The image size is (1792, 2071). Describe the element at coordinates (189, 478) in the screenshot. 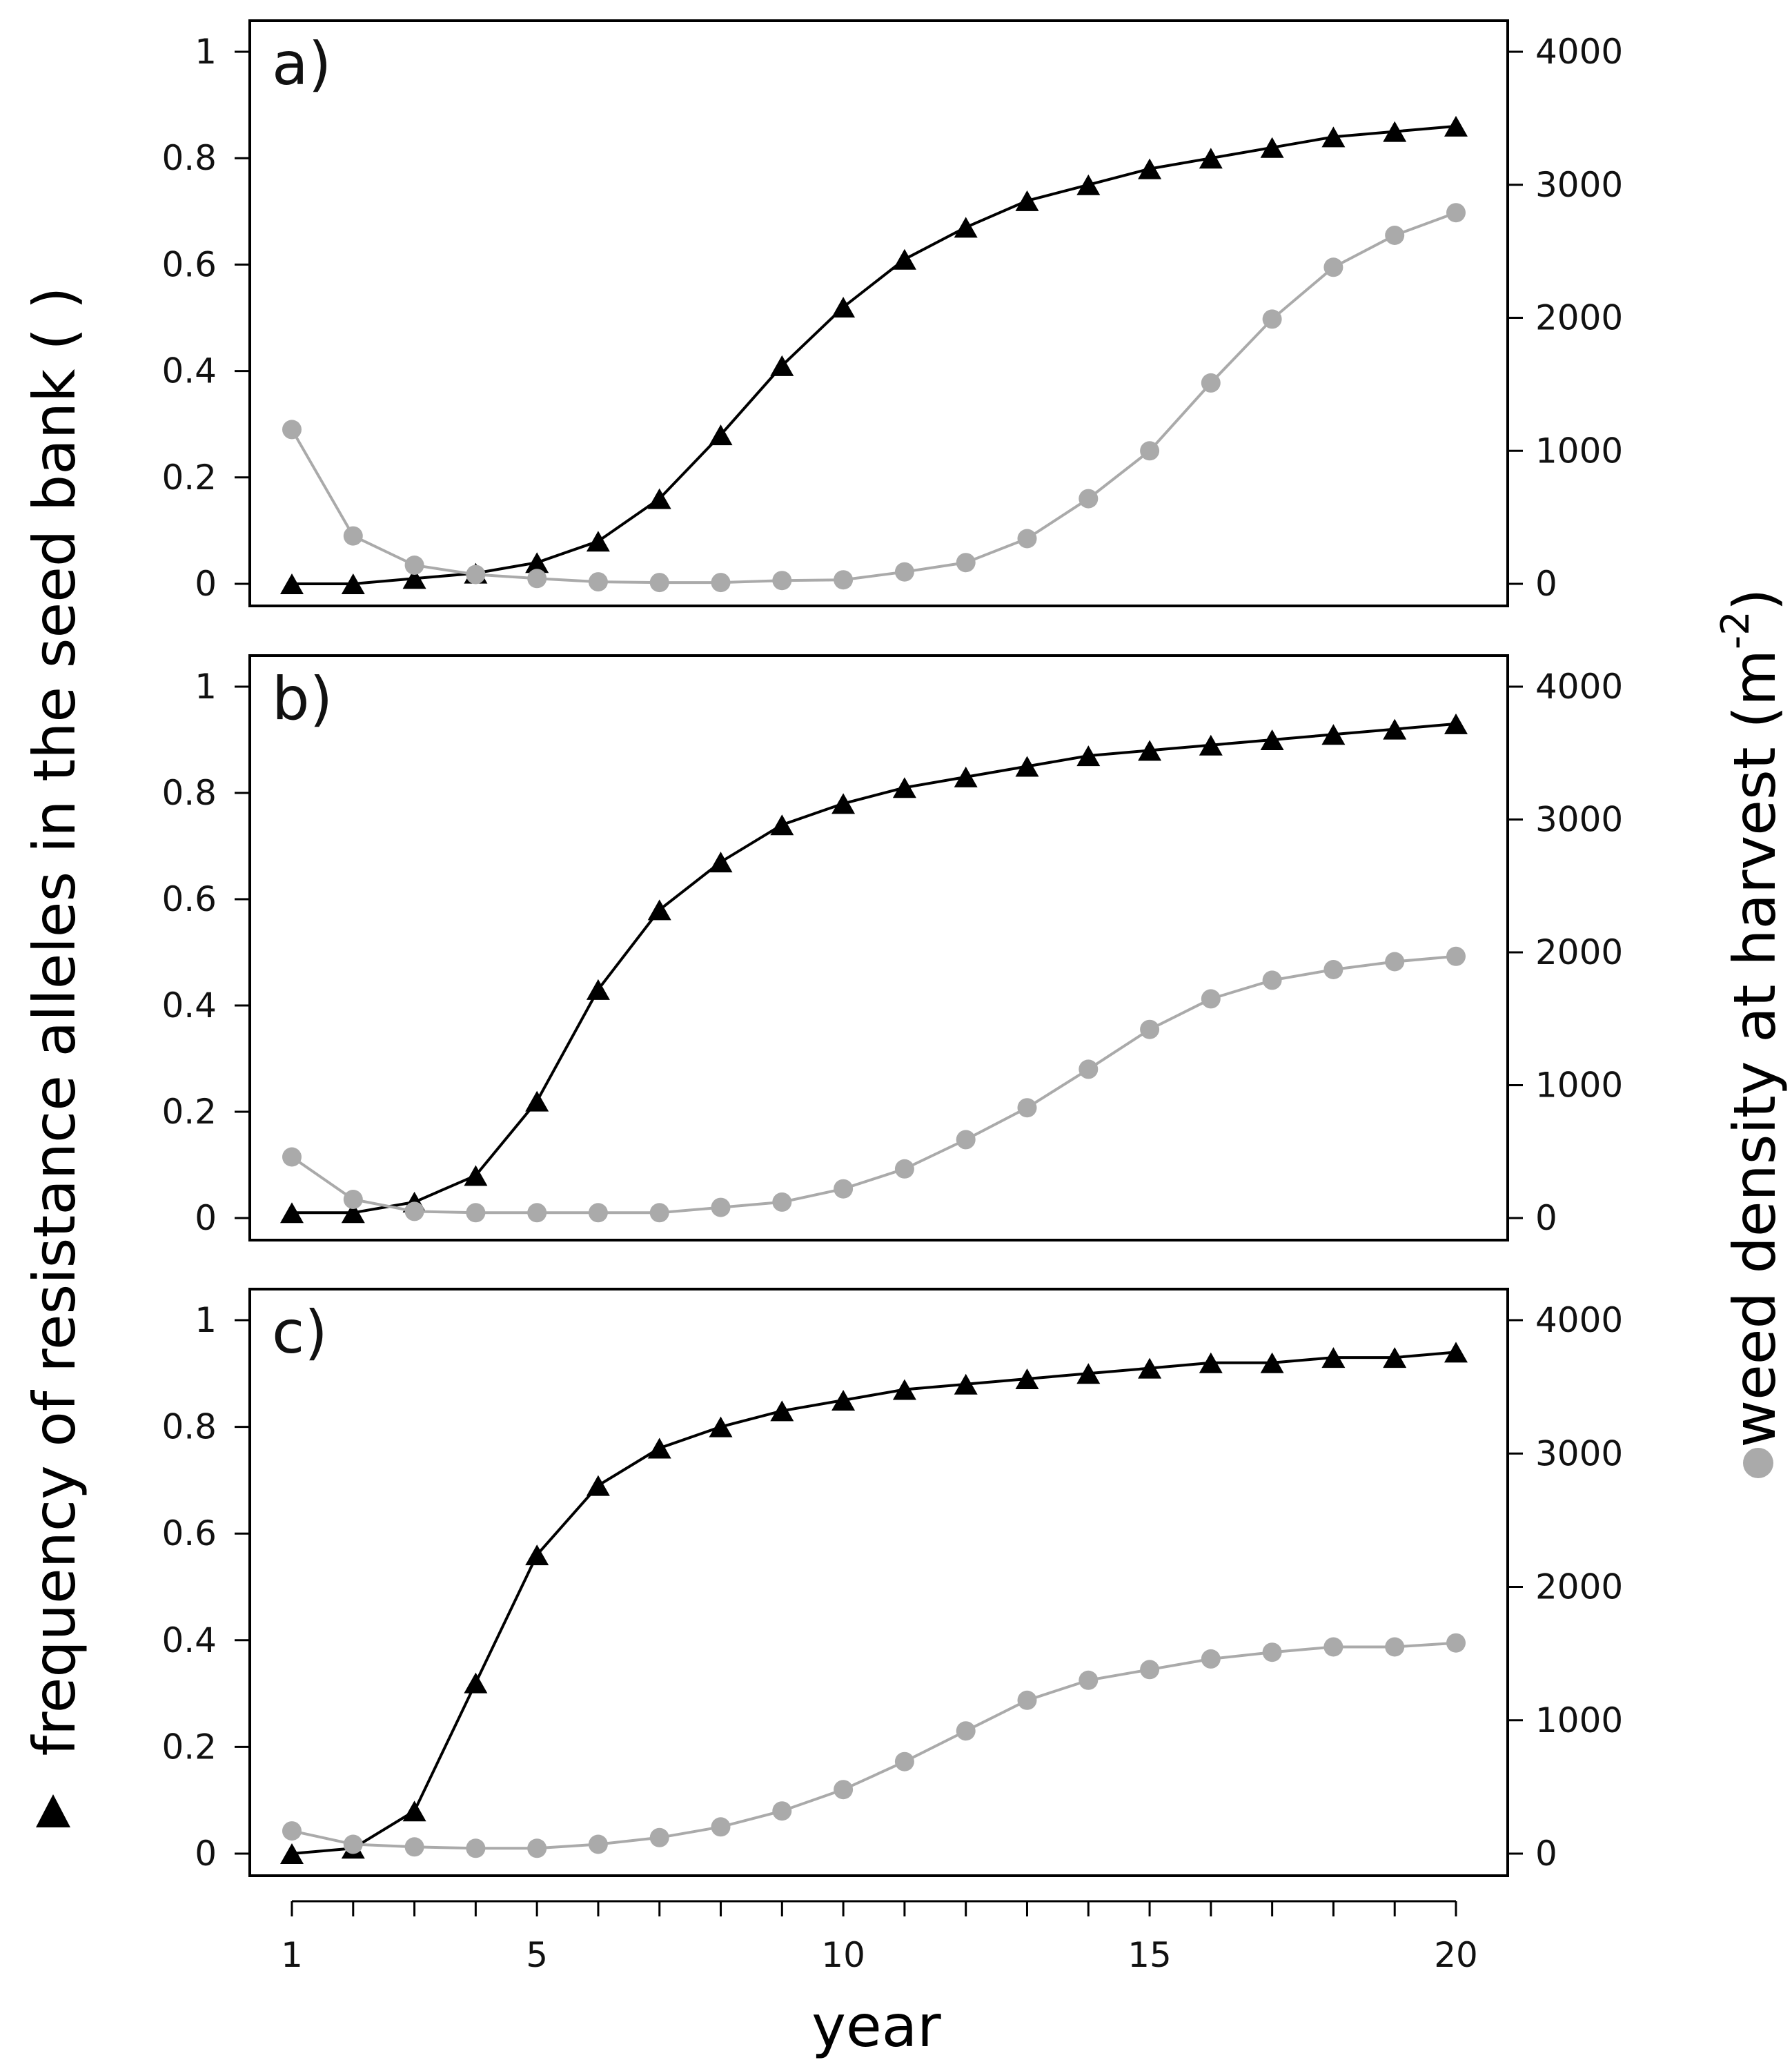

I see `left-tick-label: 0.2` at that location.